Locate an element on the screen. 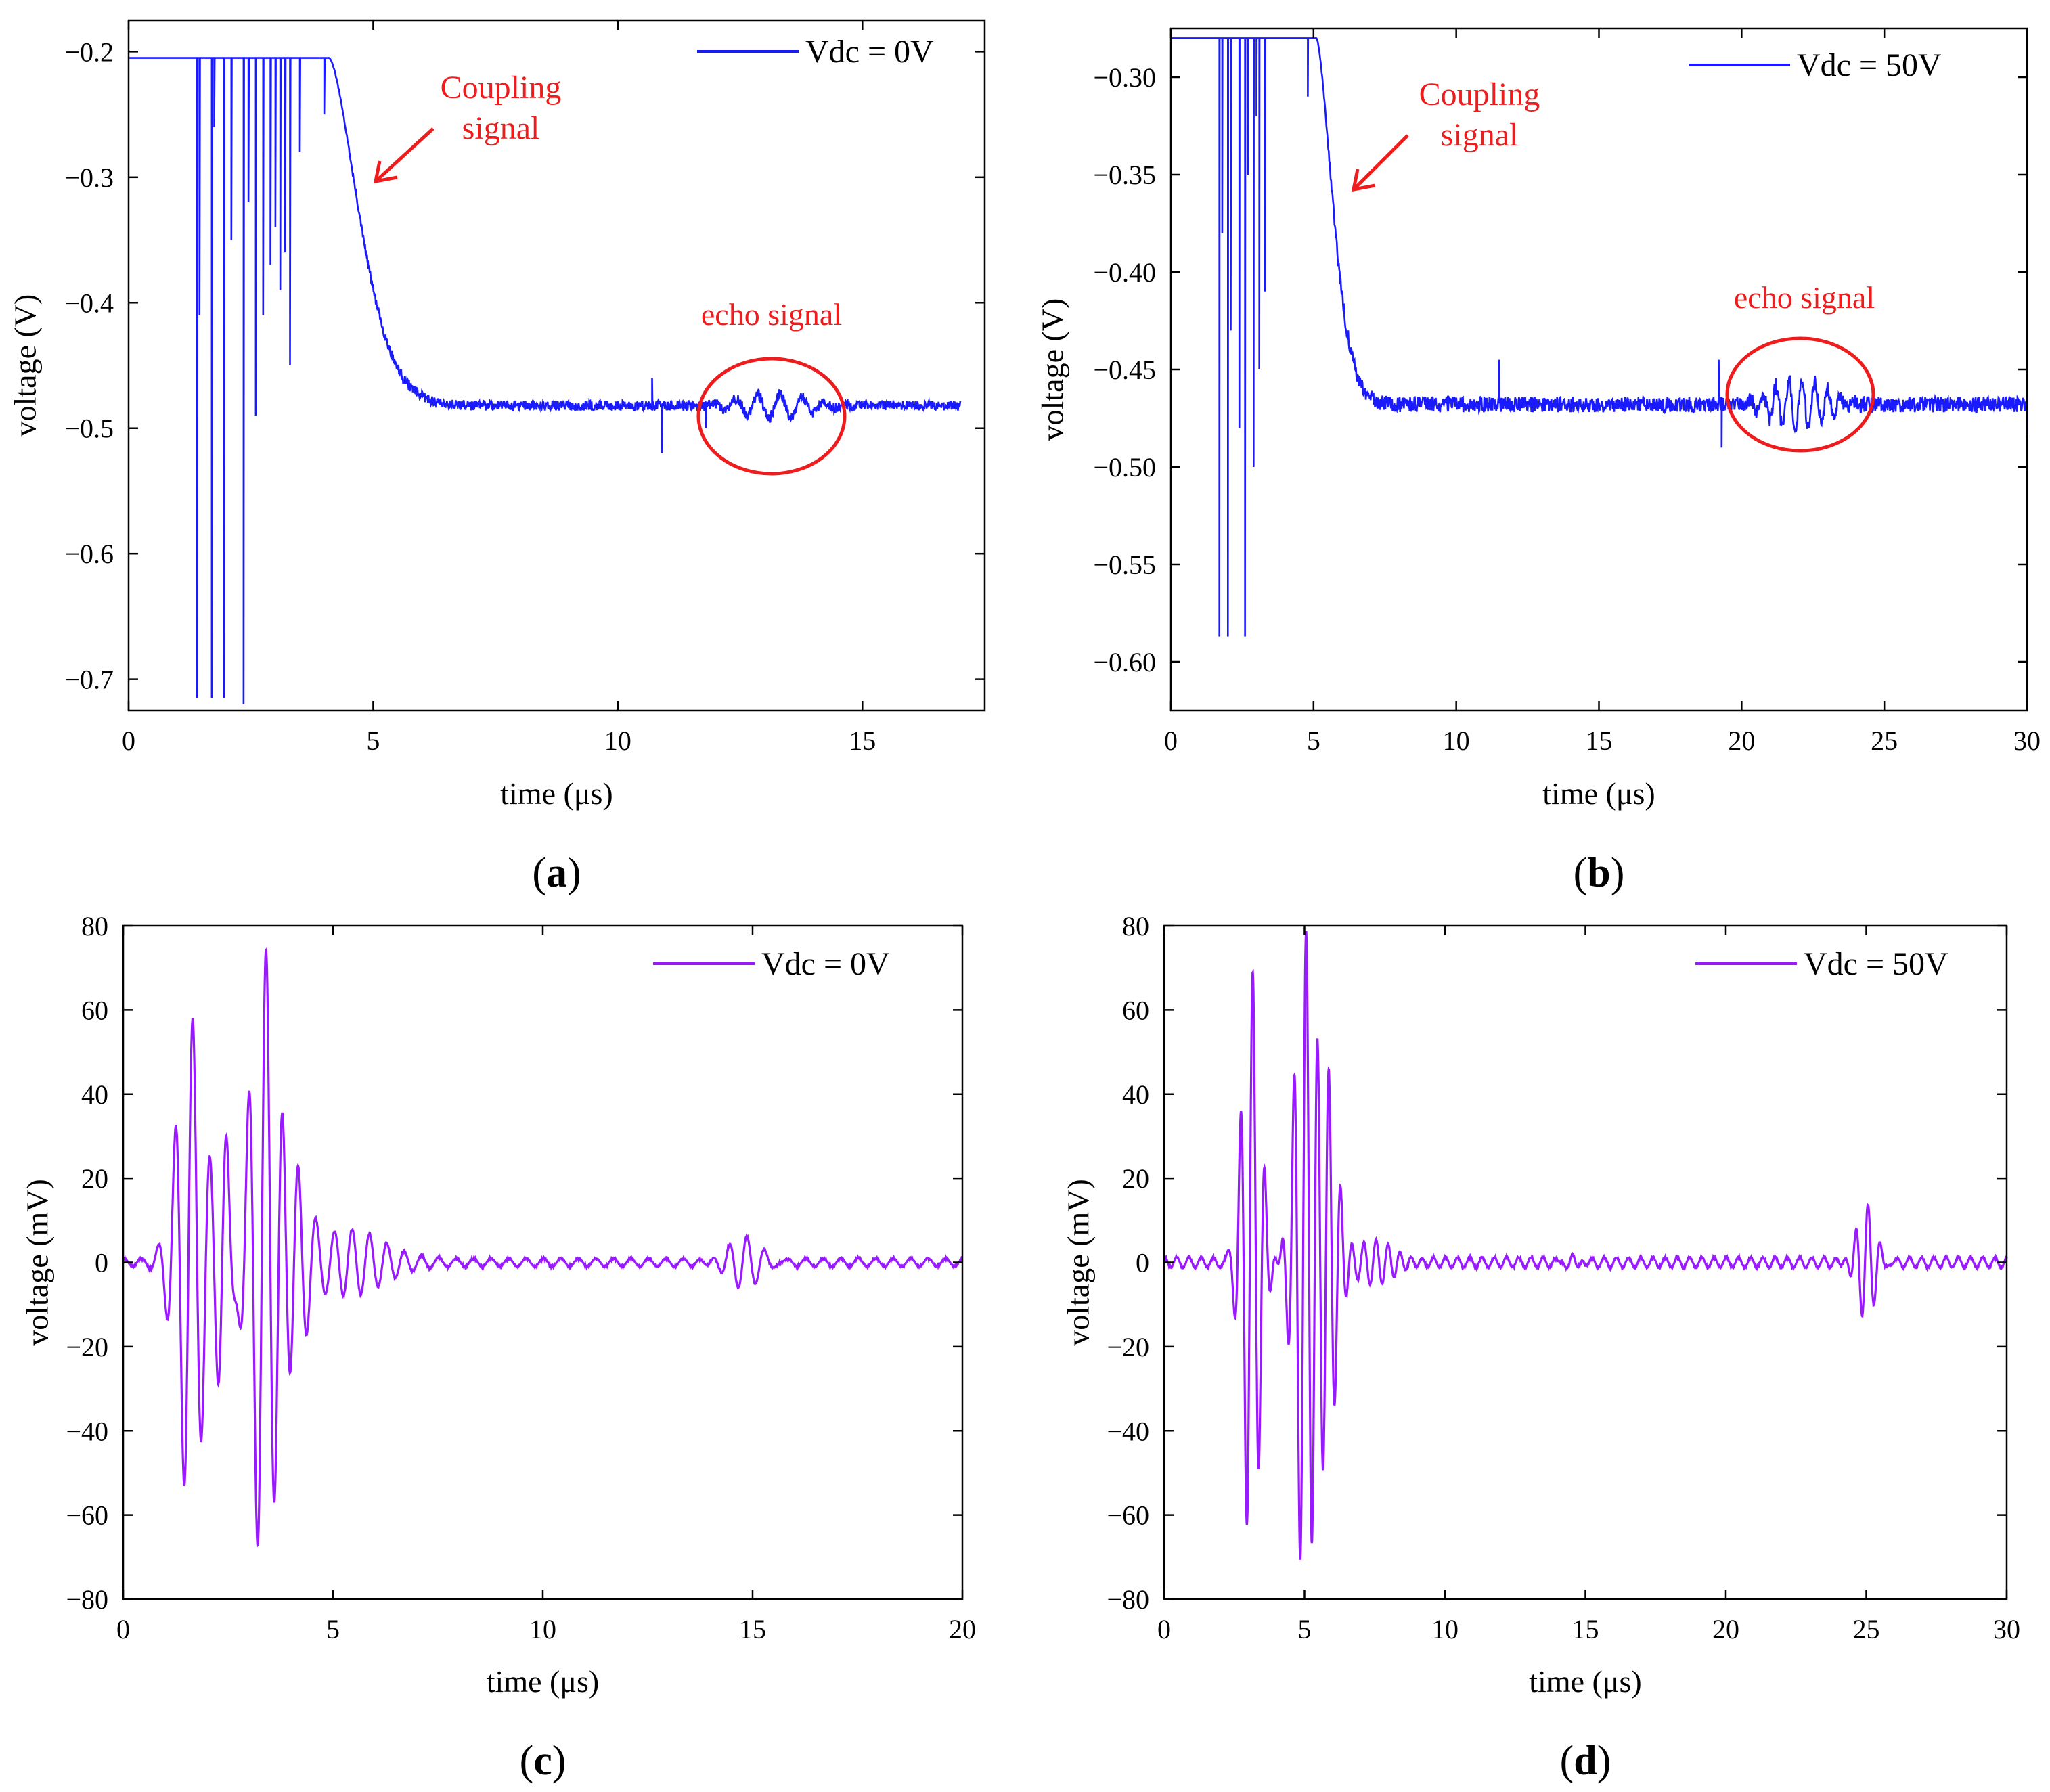 The width and height of the screenshot is (2050, 1792). y-tick-label: −0.45 is located at coordinates (1124, 370).